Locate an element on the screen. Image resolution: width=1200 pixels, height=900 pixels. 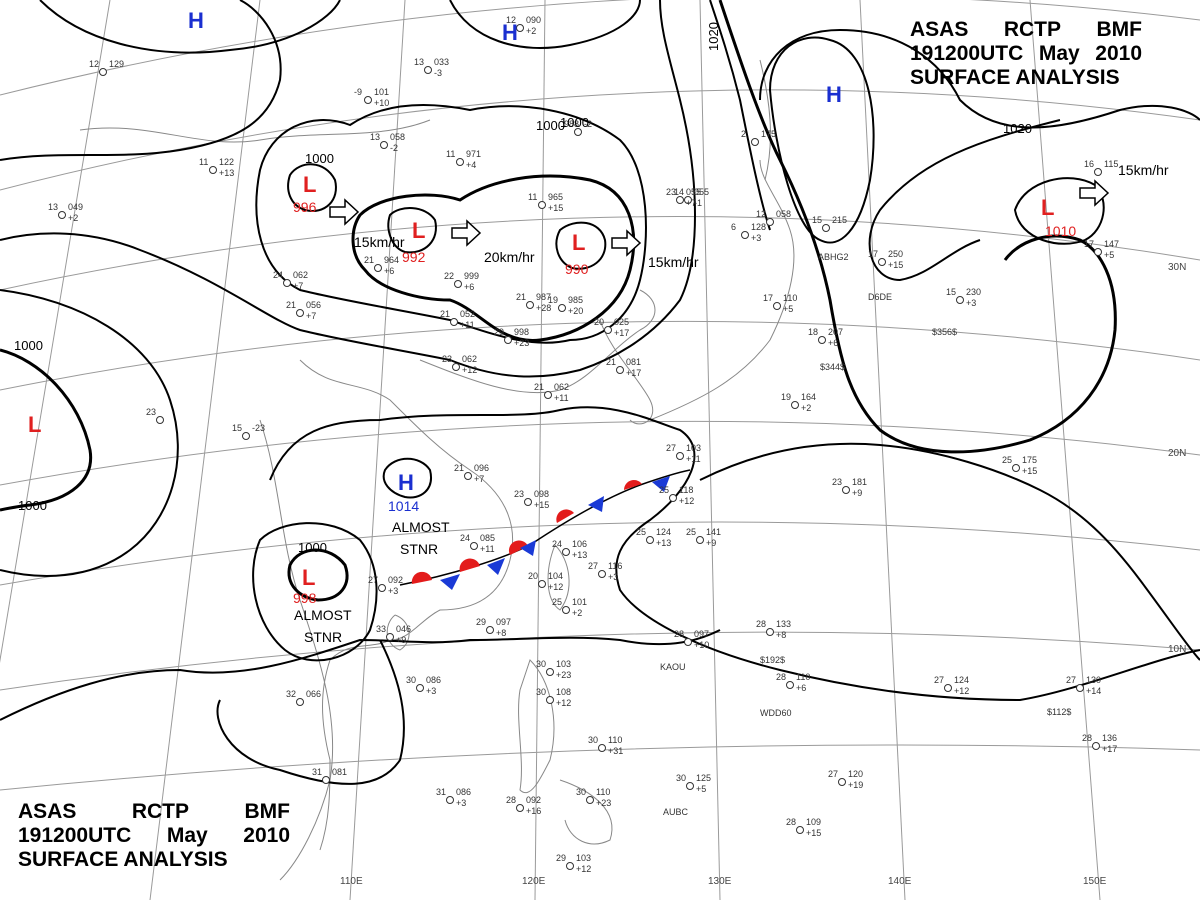
station-pressure: 110 is located at coordinates (615, 740).